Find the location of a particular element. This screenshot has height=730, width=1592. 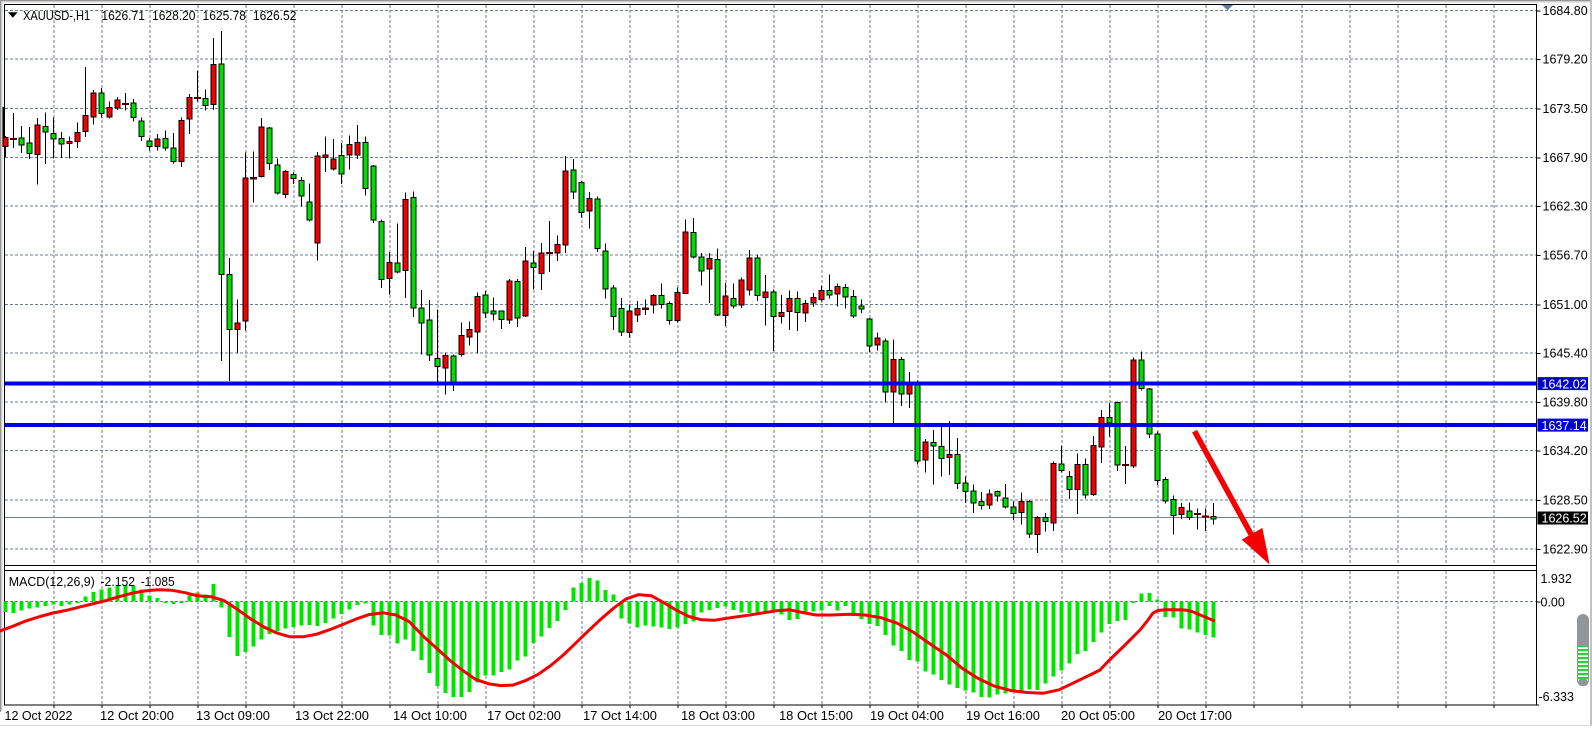

svg-text: 1628.50 is located at coordinates (1565, 501).